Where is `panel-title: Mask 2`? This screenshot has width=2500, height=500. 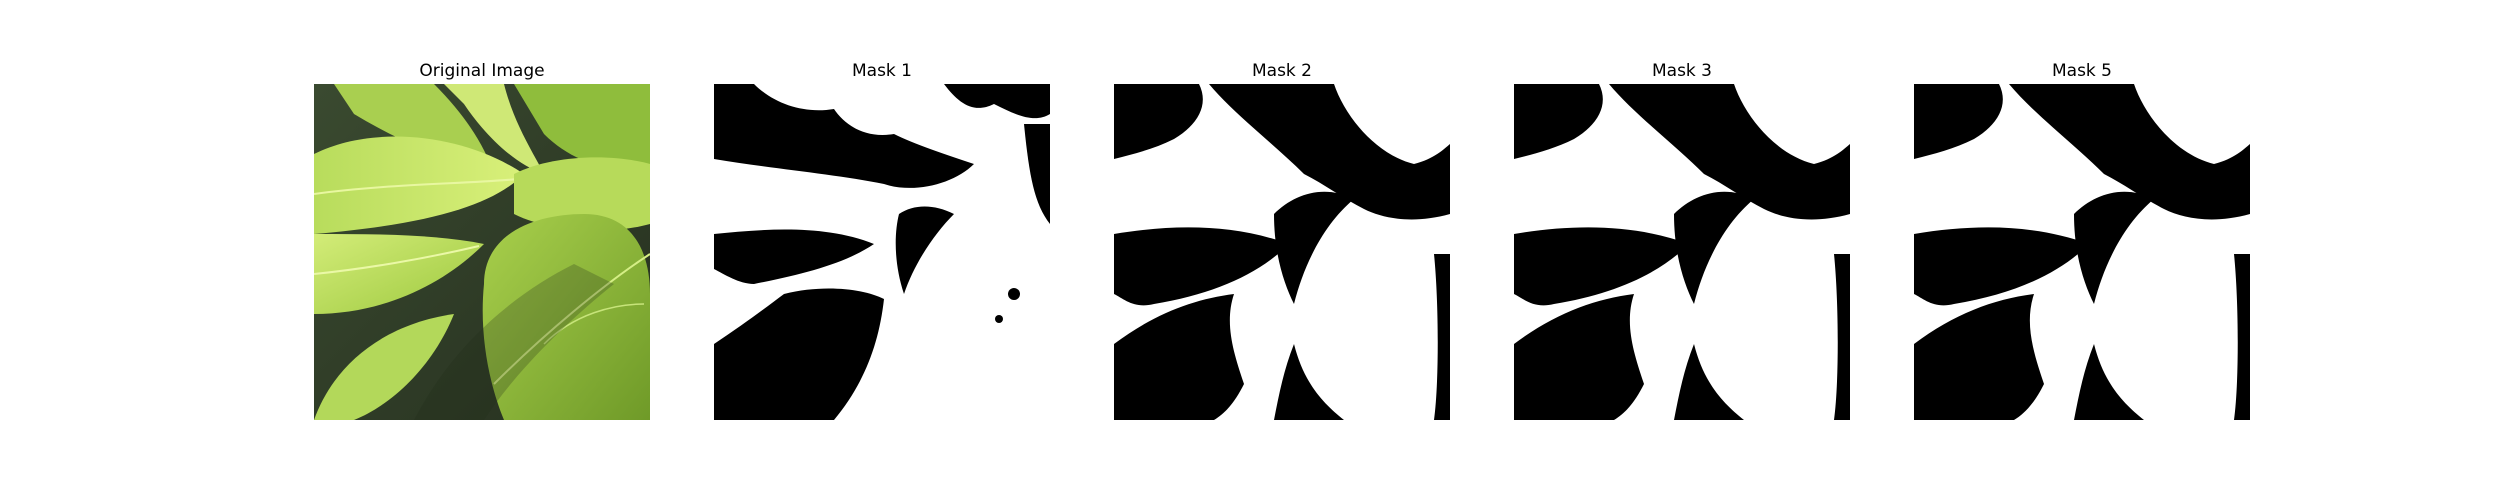 panel-title: Mask 2 is located at coordinates (1281, 71).